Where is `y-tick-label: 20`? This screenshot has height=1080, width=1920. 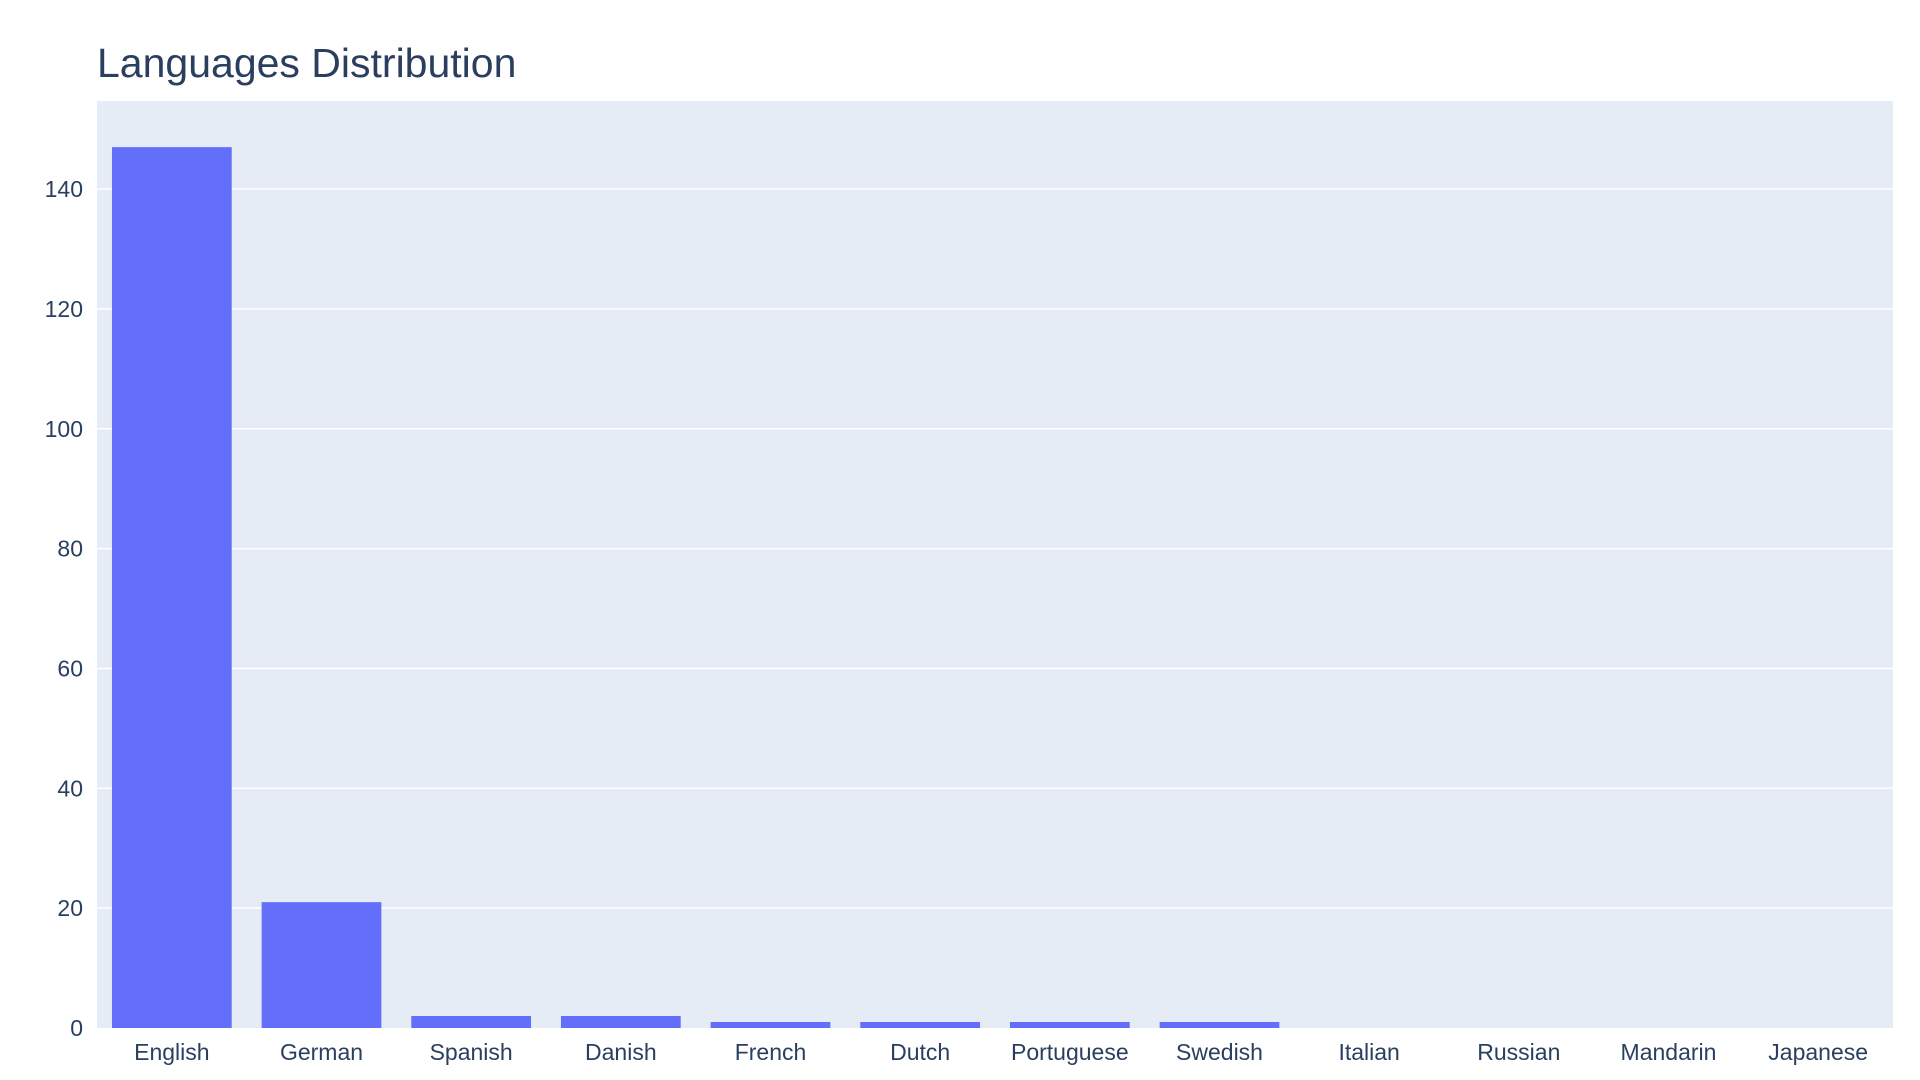 y-tick-label: 20 is located at coordinates (70, 908).